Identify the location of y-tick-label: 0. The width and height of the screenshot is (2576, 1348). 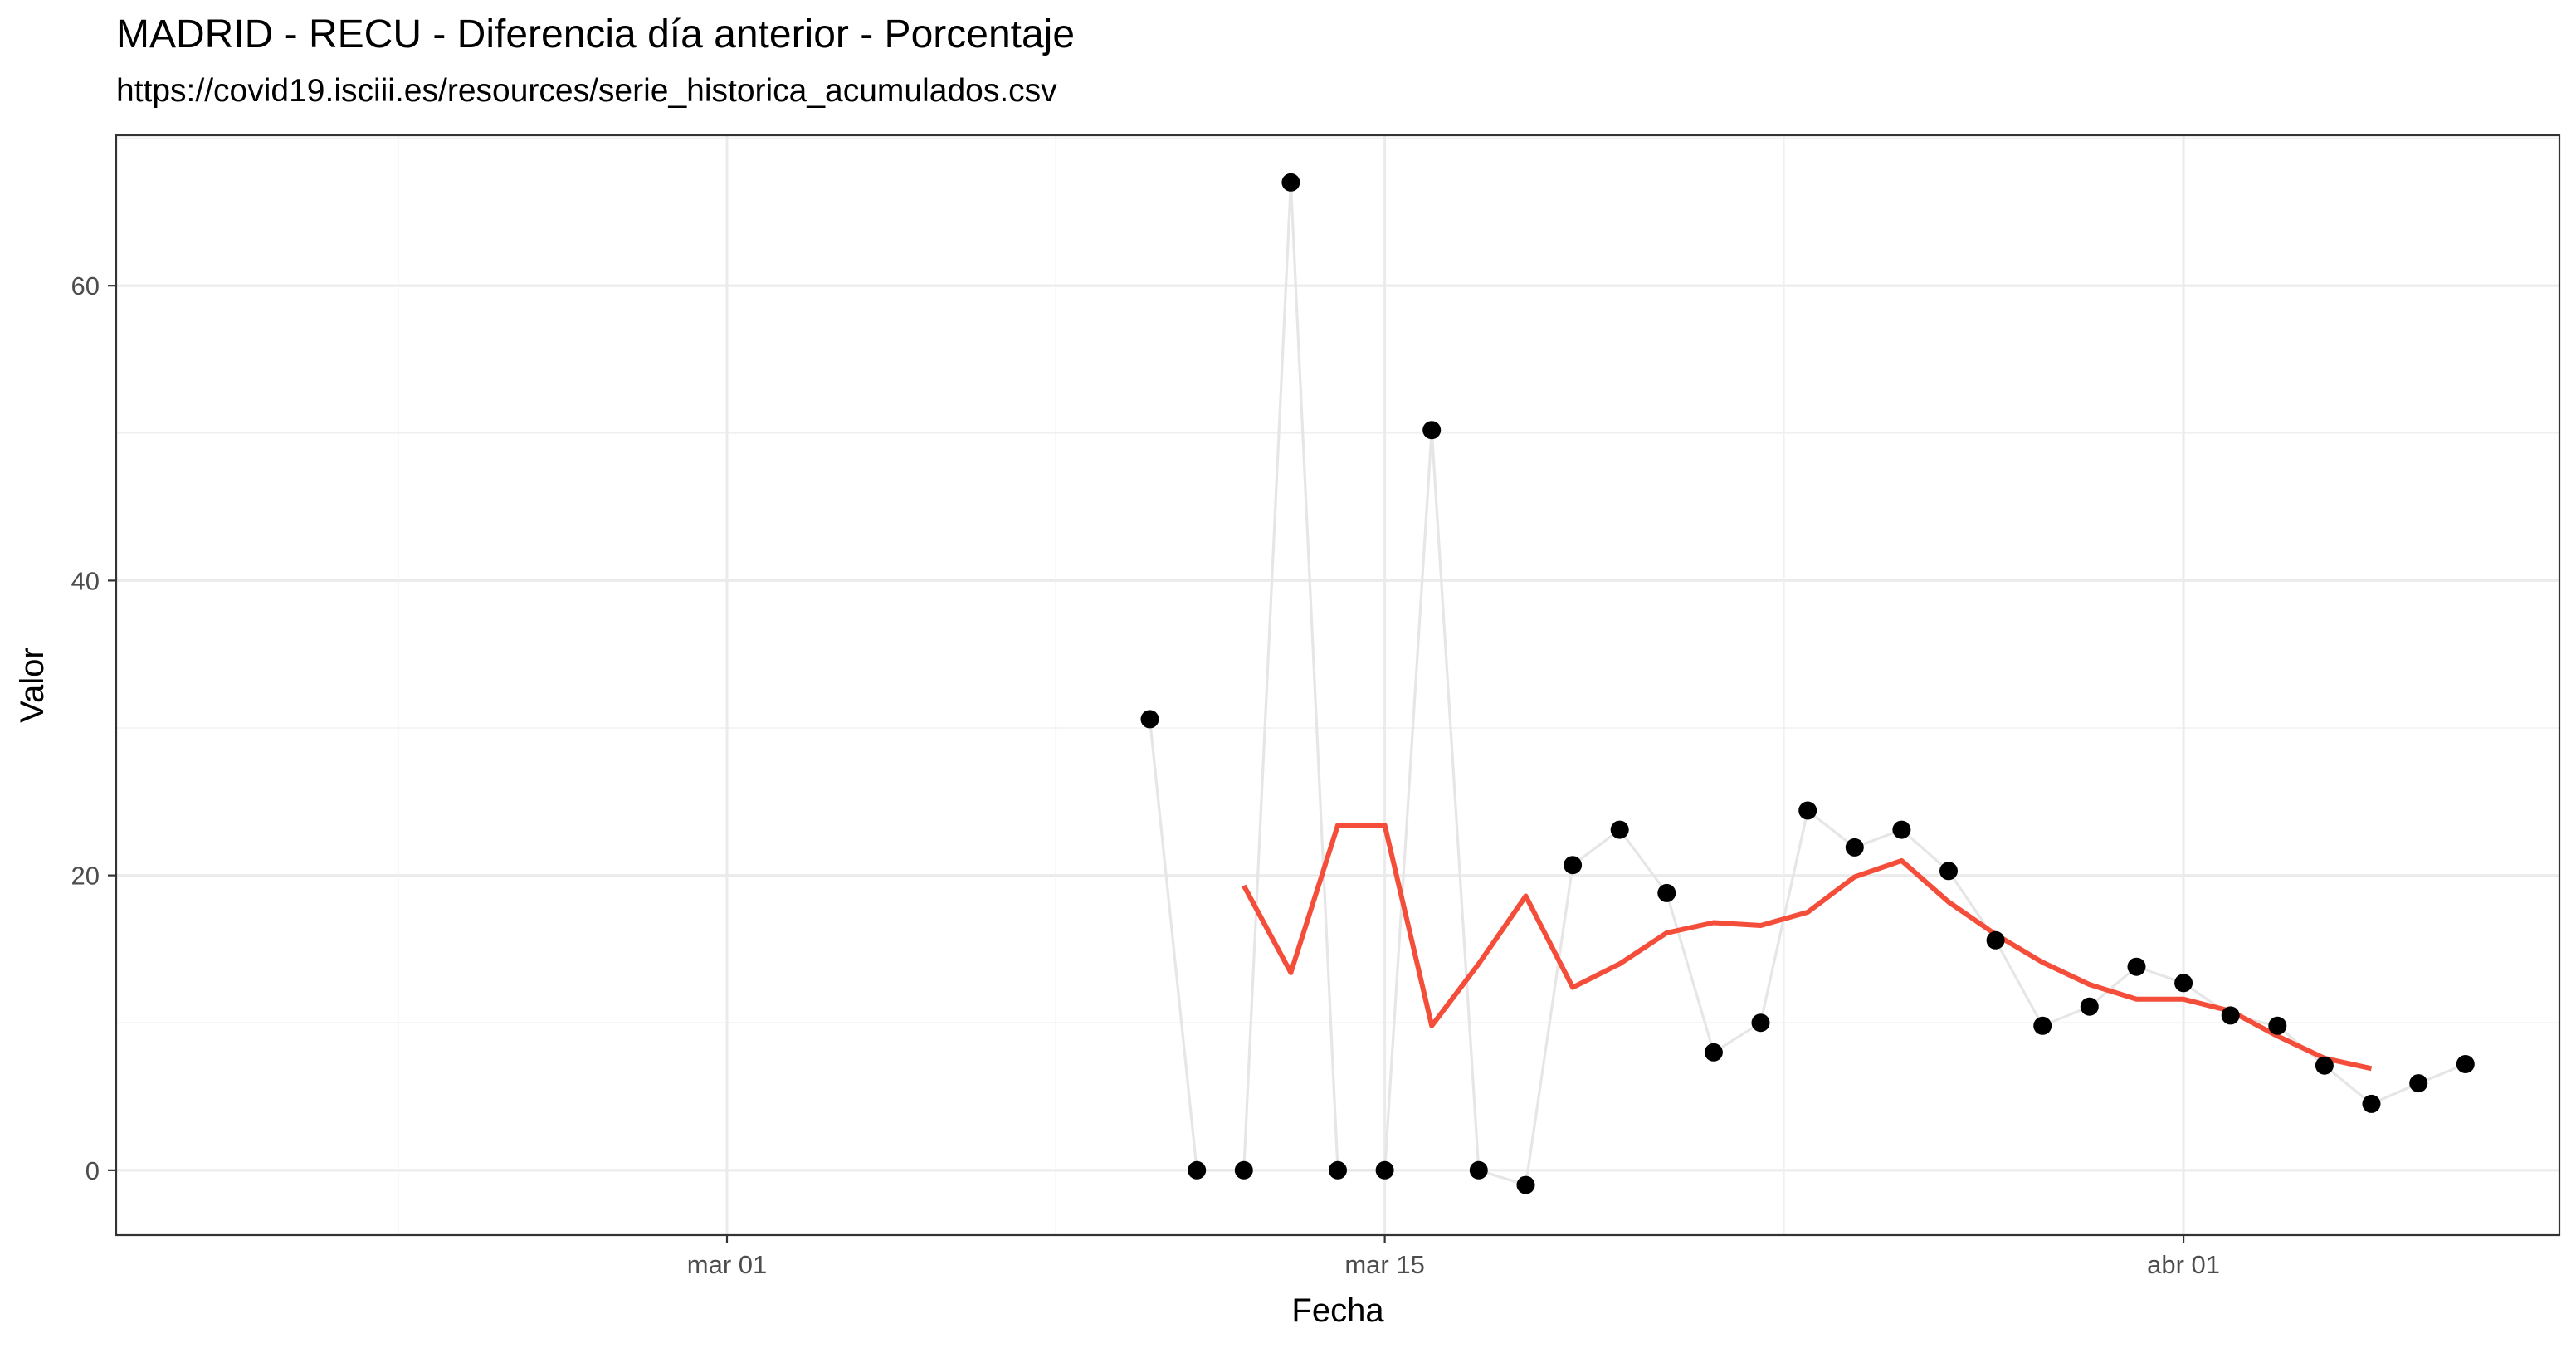
(93, 1171).